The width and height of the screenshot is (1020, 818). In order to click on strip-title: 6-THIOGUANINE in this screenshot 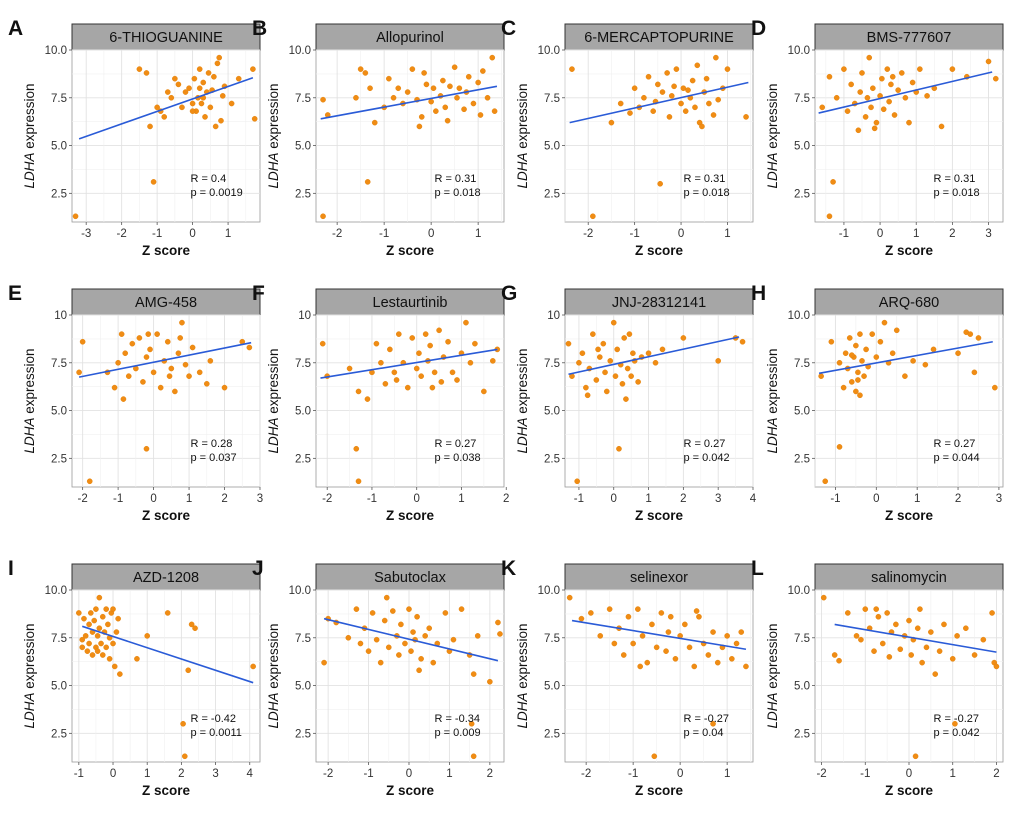, I will do `click(166, 38)`.